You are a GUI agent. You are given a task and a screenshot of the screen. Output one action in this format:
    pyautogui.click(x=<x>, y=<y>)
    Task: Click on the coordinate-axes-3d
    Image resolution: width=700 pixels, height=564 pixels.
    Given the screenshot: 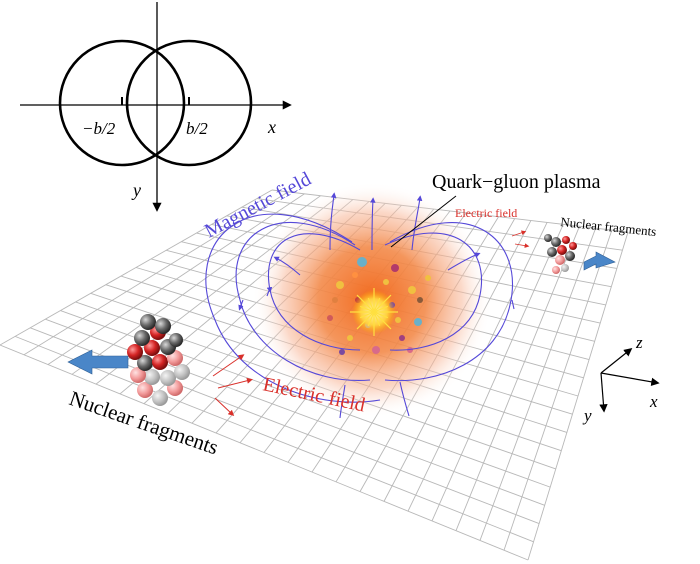 What is the action you would take?
    pyautogui.click(x=629, y=380)
    